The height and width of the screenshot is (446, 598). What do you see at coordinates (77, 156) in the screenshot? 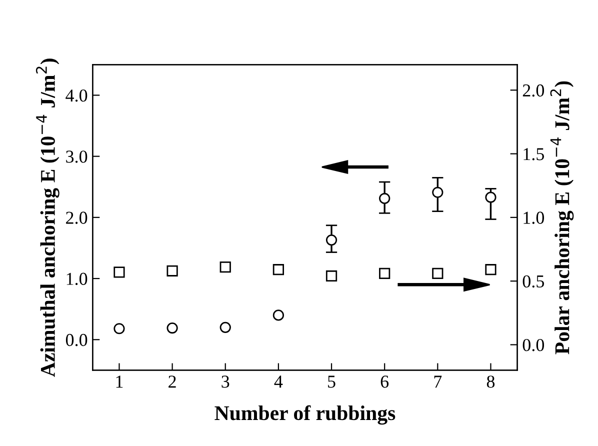
I see `y-tick-label: 3.0` at bounding box center [77, 156].